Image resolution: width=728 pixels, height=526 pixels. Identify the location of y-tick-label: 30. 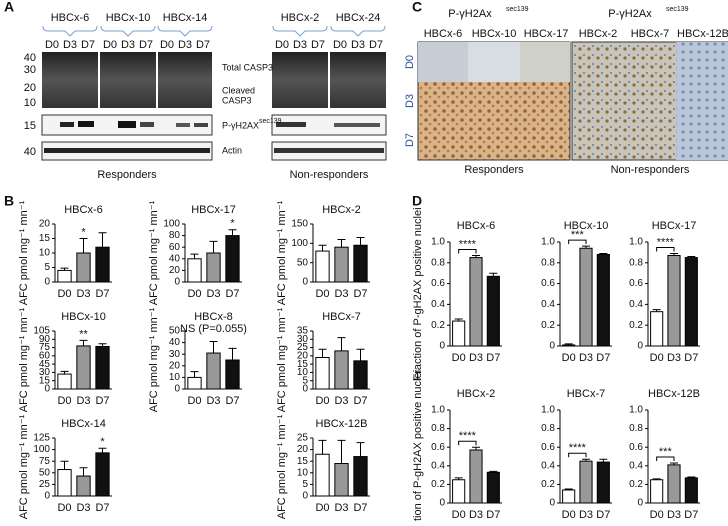
(303, 339).